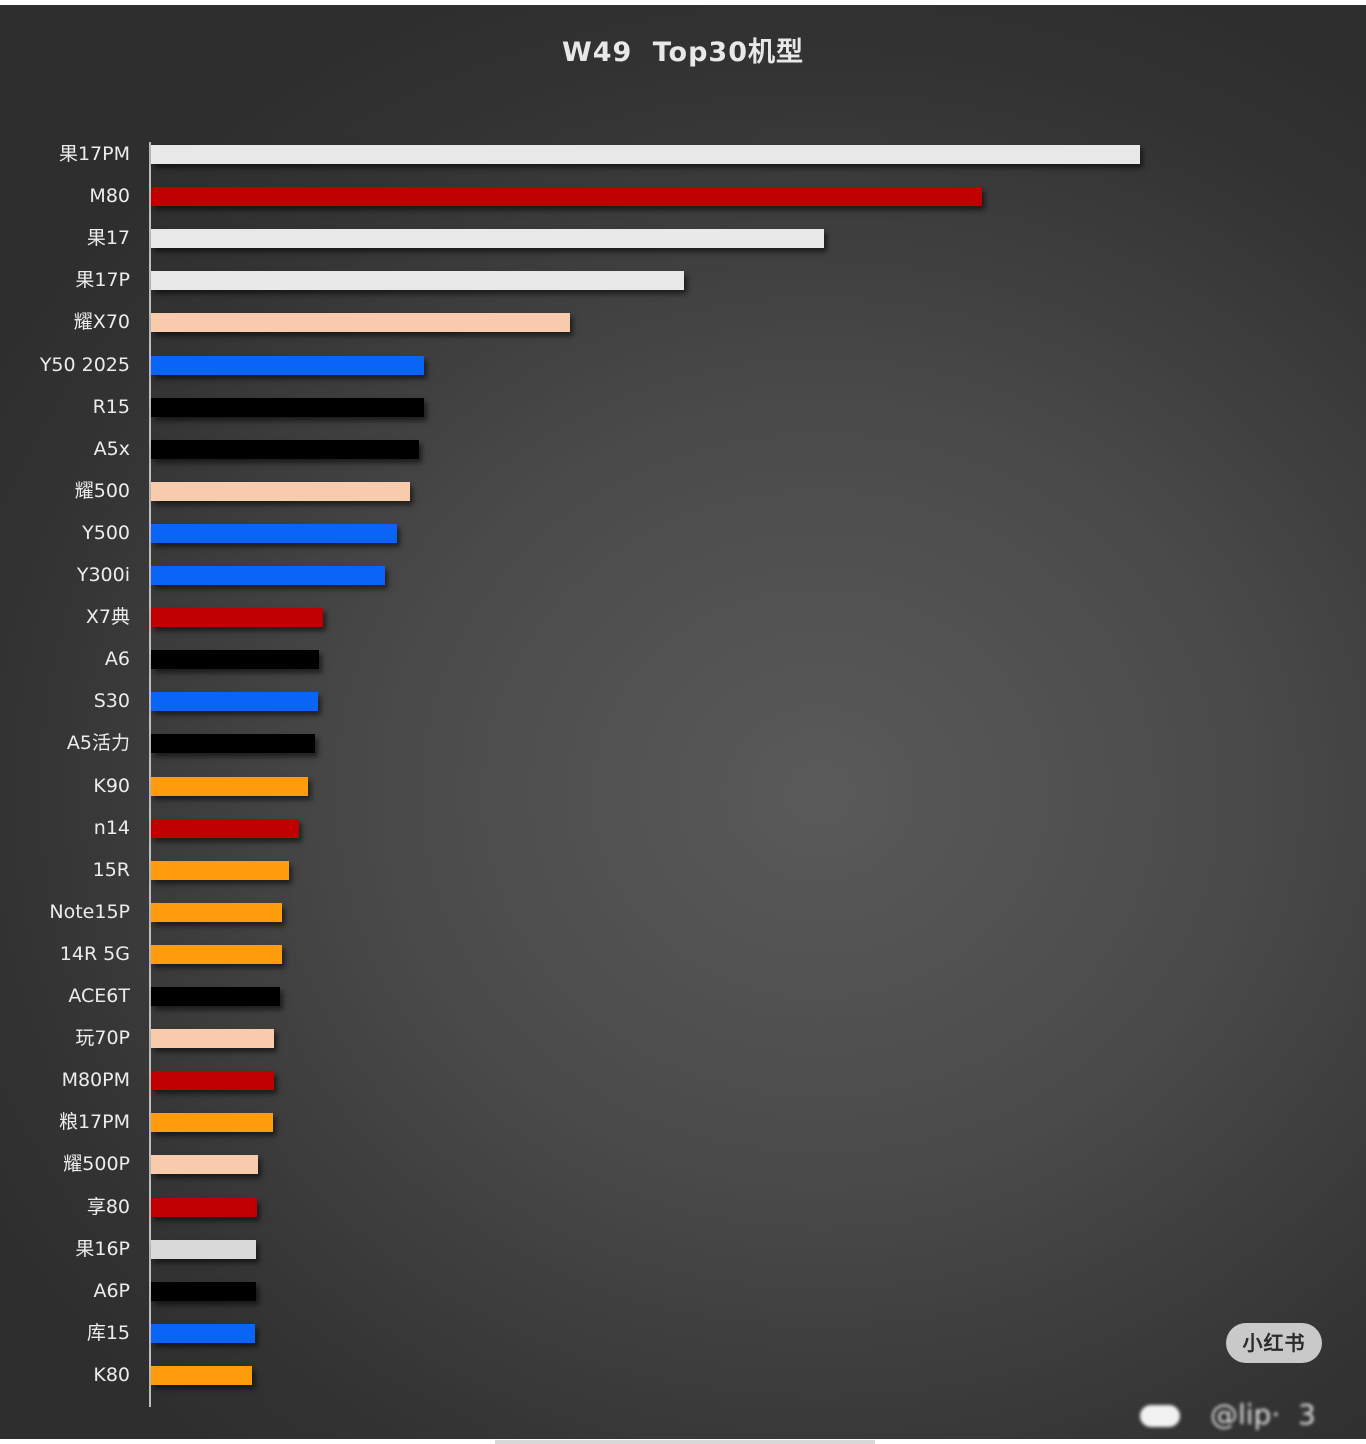 This screenshot has width=1366, height=1444. What do you see at coordinates (150, 774) in the screenshot?
I see `y-axis-line` at bounding box center [150, 774].